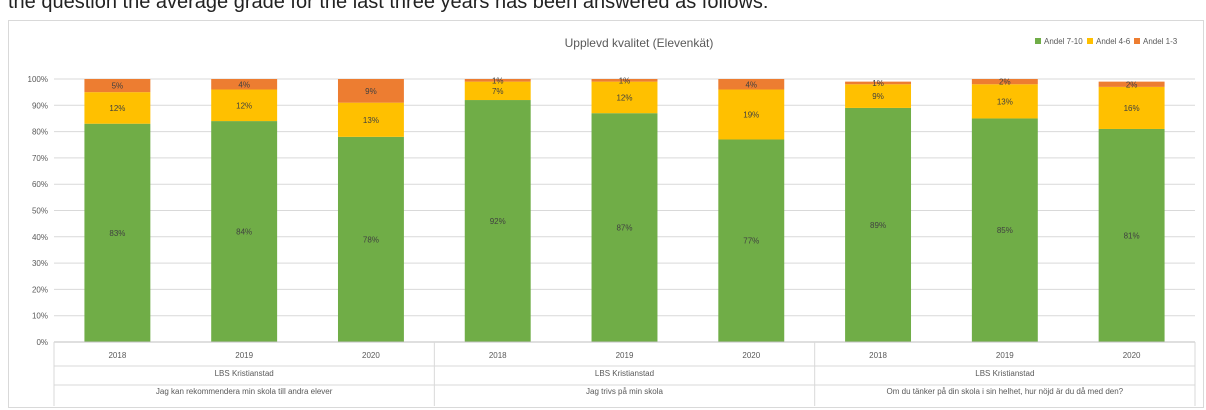 The width and height of the screenshot is (1206, 410). Describe the element at coordinates (40, 263) in the screenshot. I see `y-tick-label: 30%` at that location.